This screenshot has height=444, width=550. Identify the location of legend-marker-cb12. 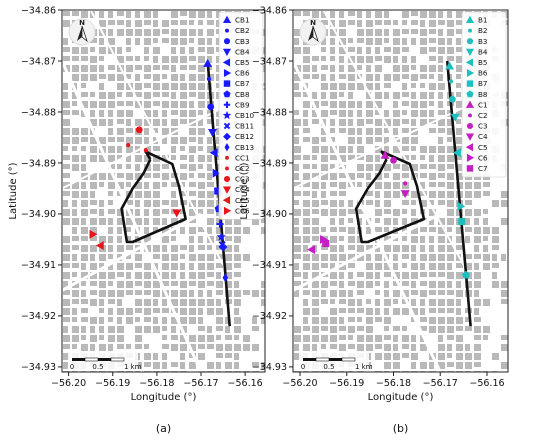
(227, 136).